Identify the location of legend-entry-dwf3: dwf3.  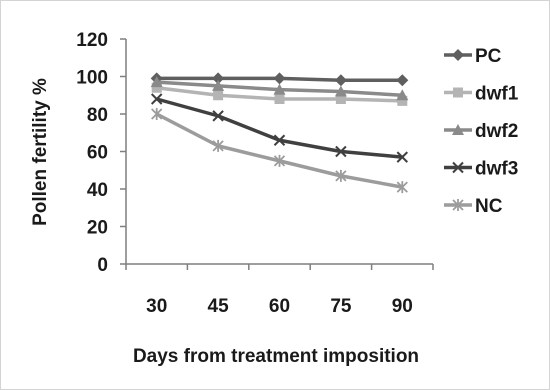
(481, 169).